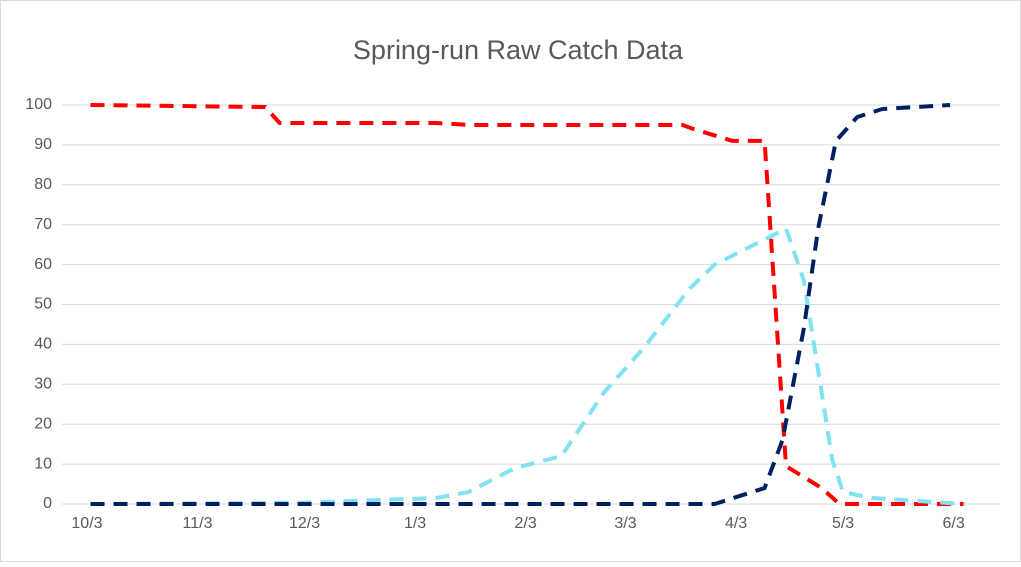  What do you see at coordinates (43, 384) in the screenshot?
I see `y-tick-label: 30` at bounding box center [43, 384].